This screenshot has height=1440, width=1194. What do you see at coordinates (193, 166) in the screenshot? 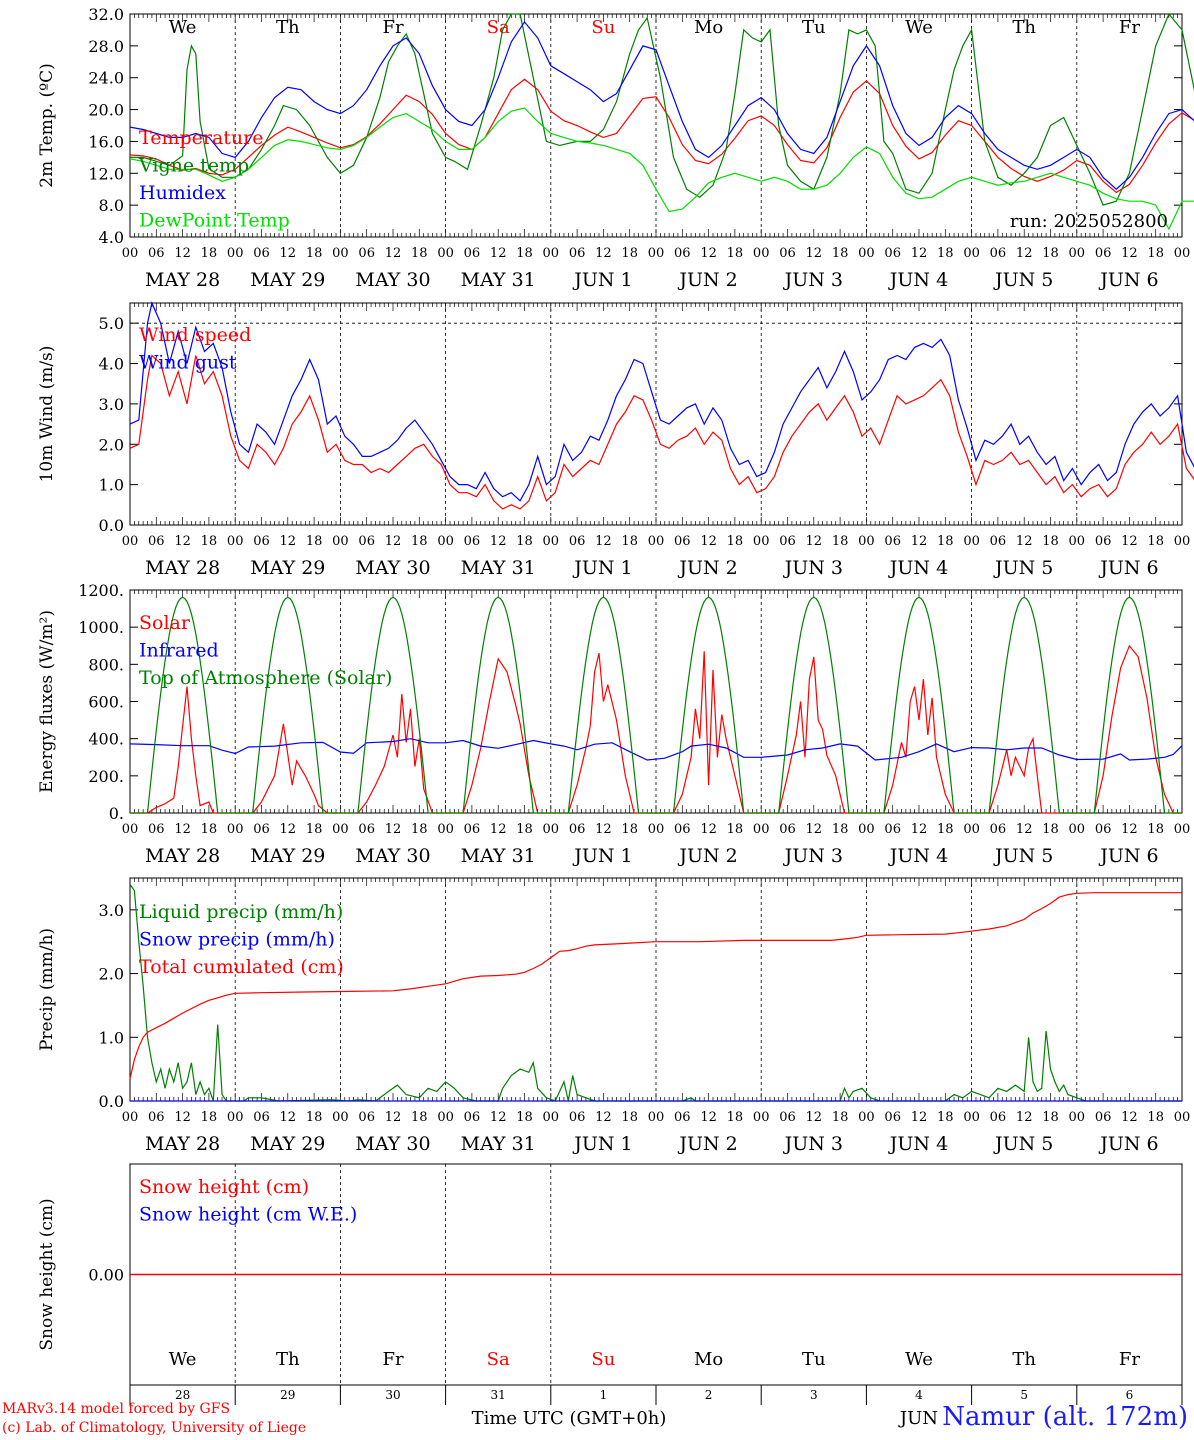
I see `legend-entry: Vigne temp` at bounding box center [193, 166].